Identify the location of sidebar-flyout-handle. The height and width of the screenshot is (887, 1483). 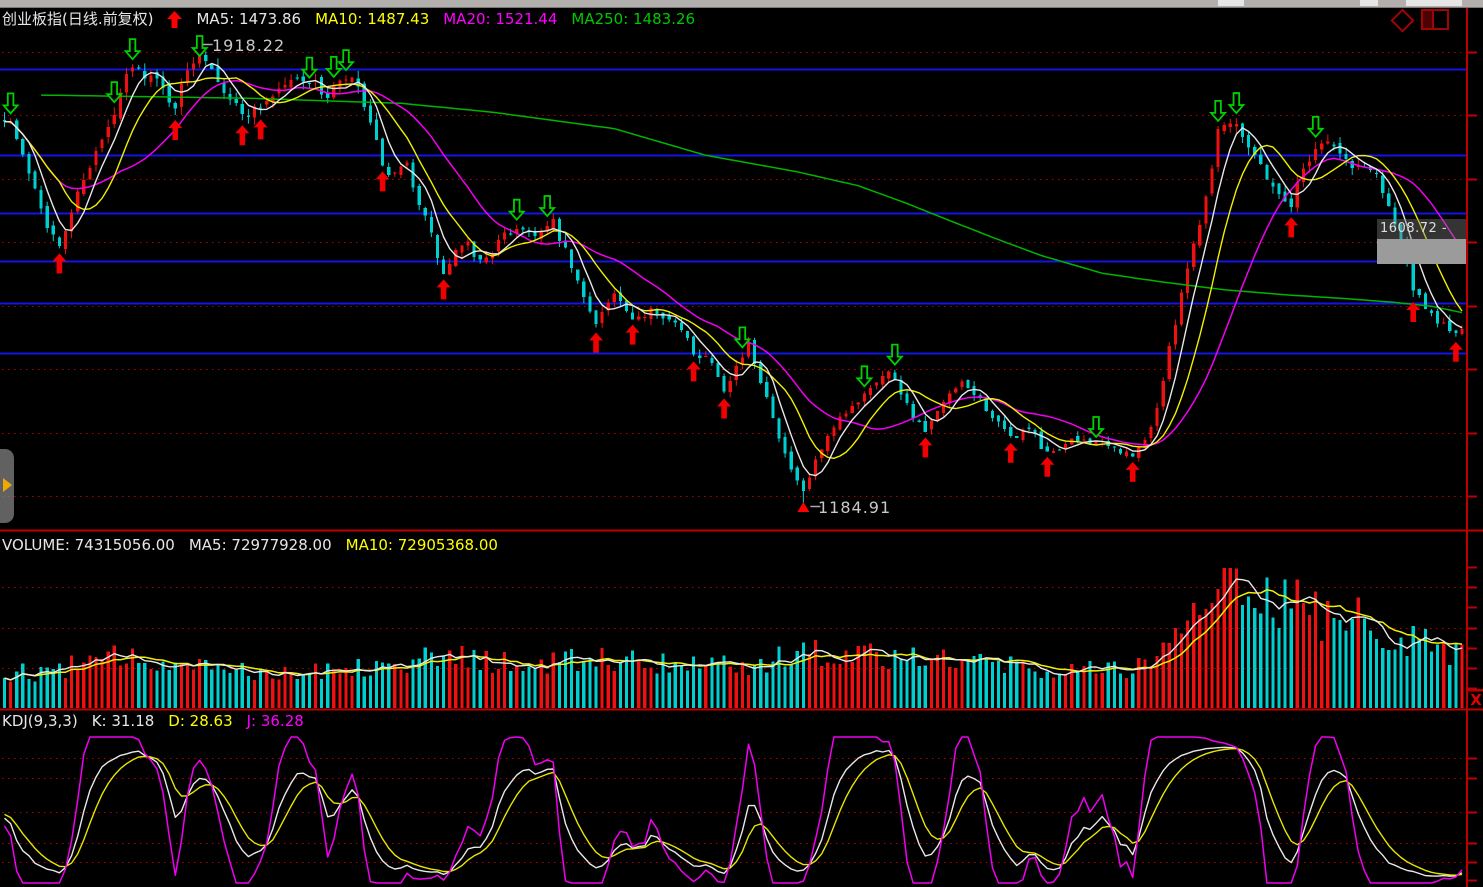
(7, 486).